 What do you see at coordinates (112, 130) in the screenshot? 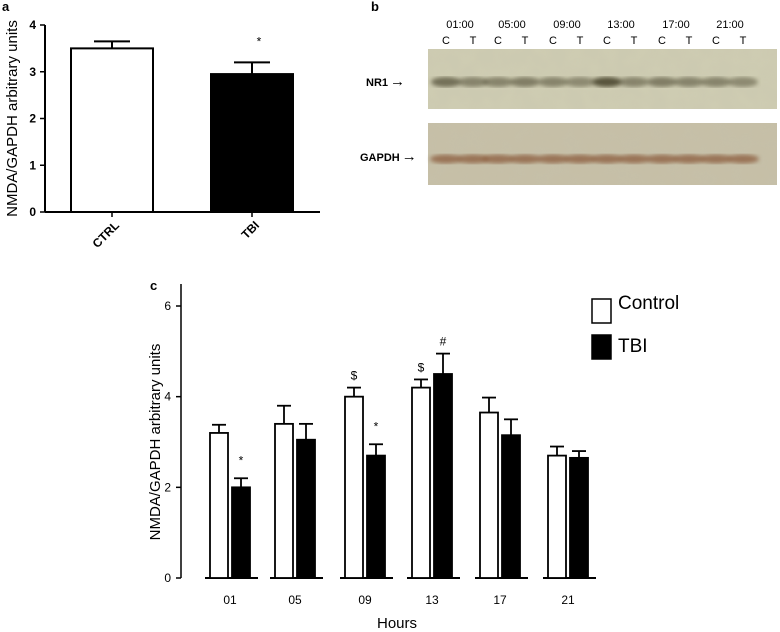
I see `panel-a-bar-ctrl` at bounding box center [112, 130].